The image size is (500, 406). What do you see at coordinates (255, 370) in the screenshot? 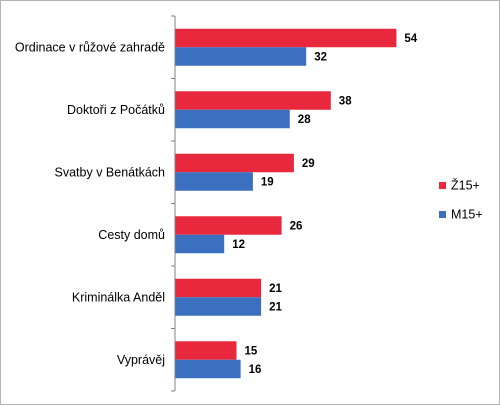
I see `data-label: 16` at bounding box center [255, 370].